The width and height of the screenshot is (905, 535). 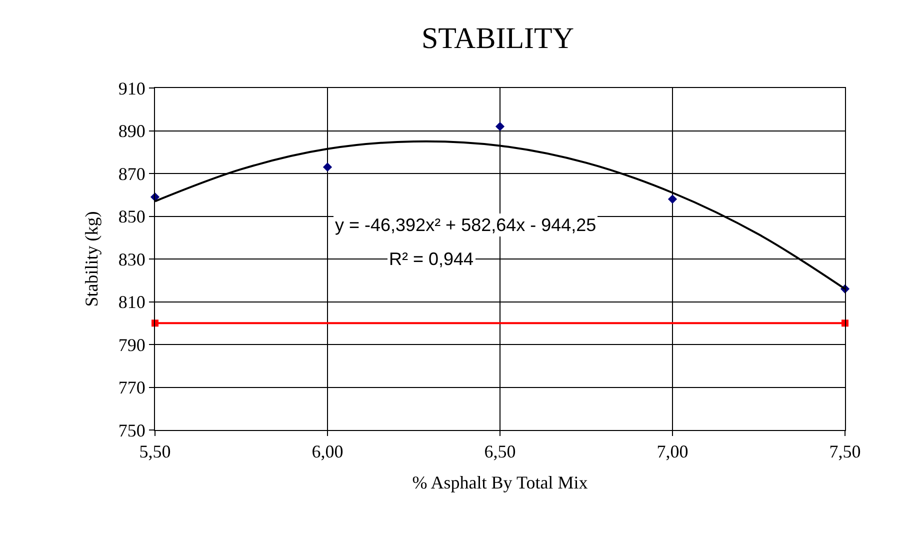 I want to click on x-tick-label: 6,00, so click(x=328, y=452).